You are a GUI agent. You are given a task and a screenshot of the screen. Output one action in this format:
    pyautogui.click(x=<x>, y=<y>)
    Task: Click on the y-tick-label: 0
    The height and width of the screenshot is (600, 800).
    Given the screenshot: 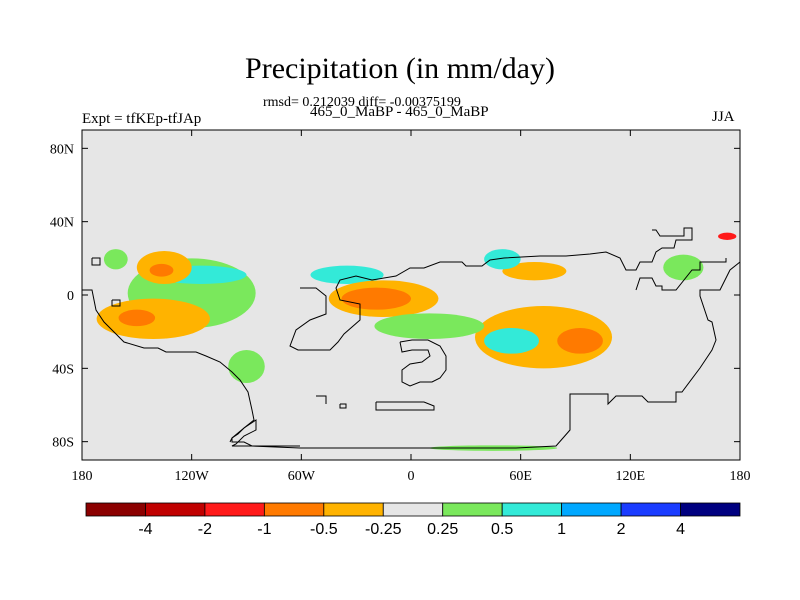 What is the action you would take?
    pyautogui.click(x=70, y=296)
    